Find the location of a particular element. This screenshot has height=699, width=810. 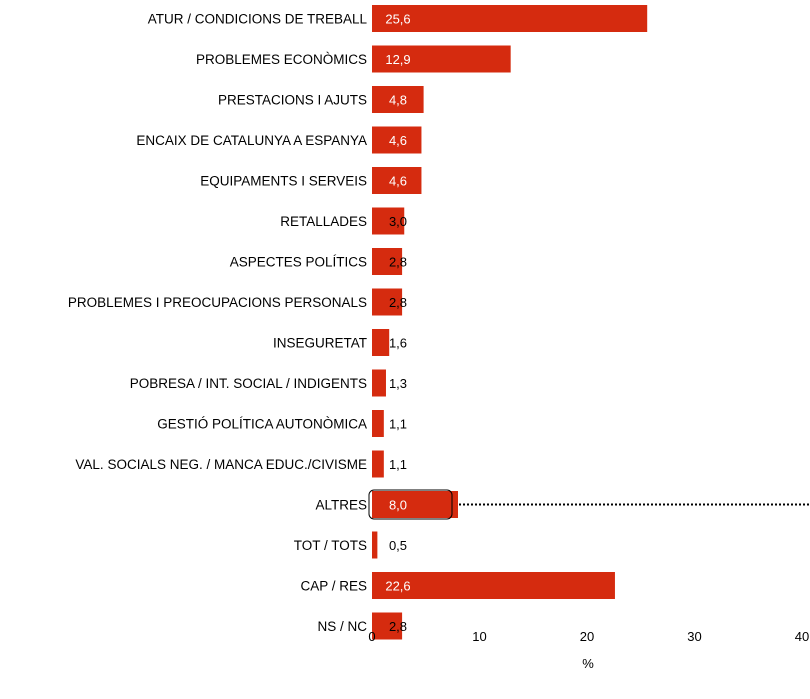

data-label: 0,5 is located at coordinates (398, 545).